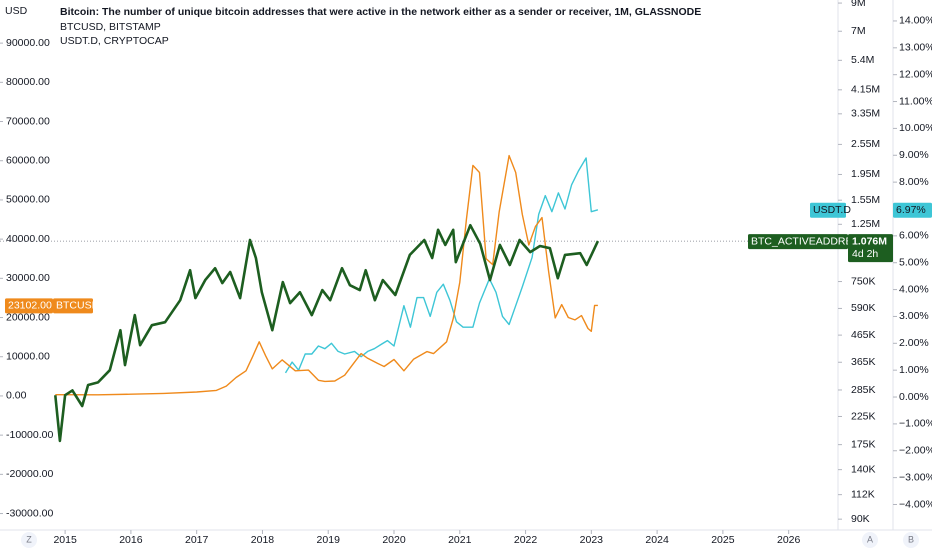 The image size is (932, 550). Describe the element at coordinates (526, 540) in the screenshot. I see `x-tick-label: 2022` at that location.